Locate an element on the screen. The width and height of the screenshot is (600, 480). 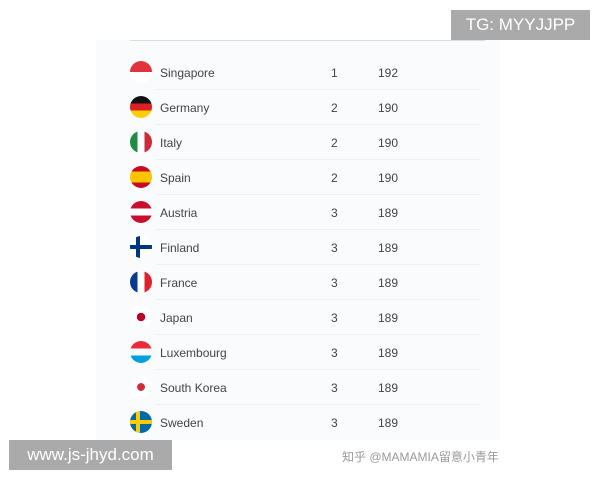
country-name: Japan is located at coordinates (176, 318).